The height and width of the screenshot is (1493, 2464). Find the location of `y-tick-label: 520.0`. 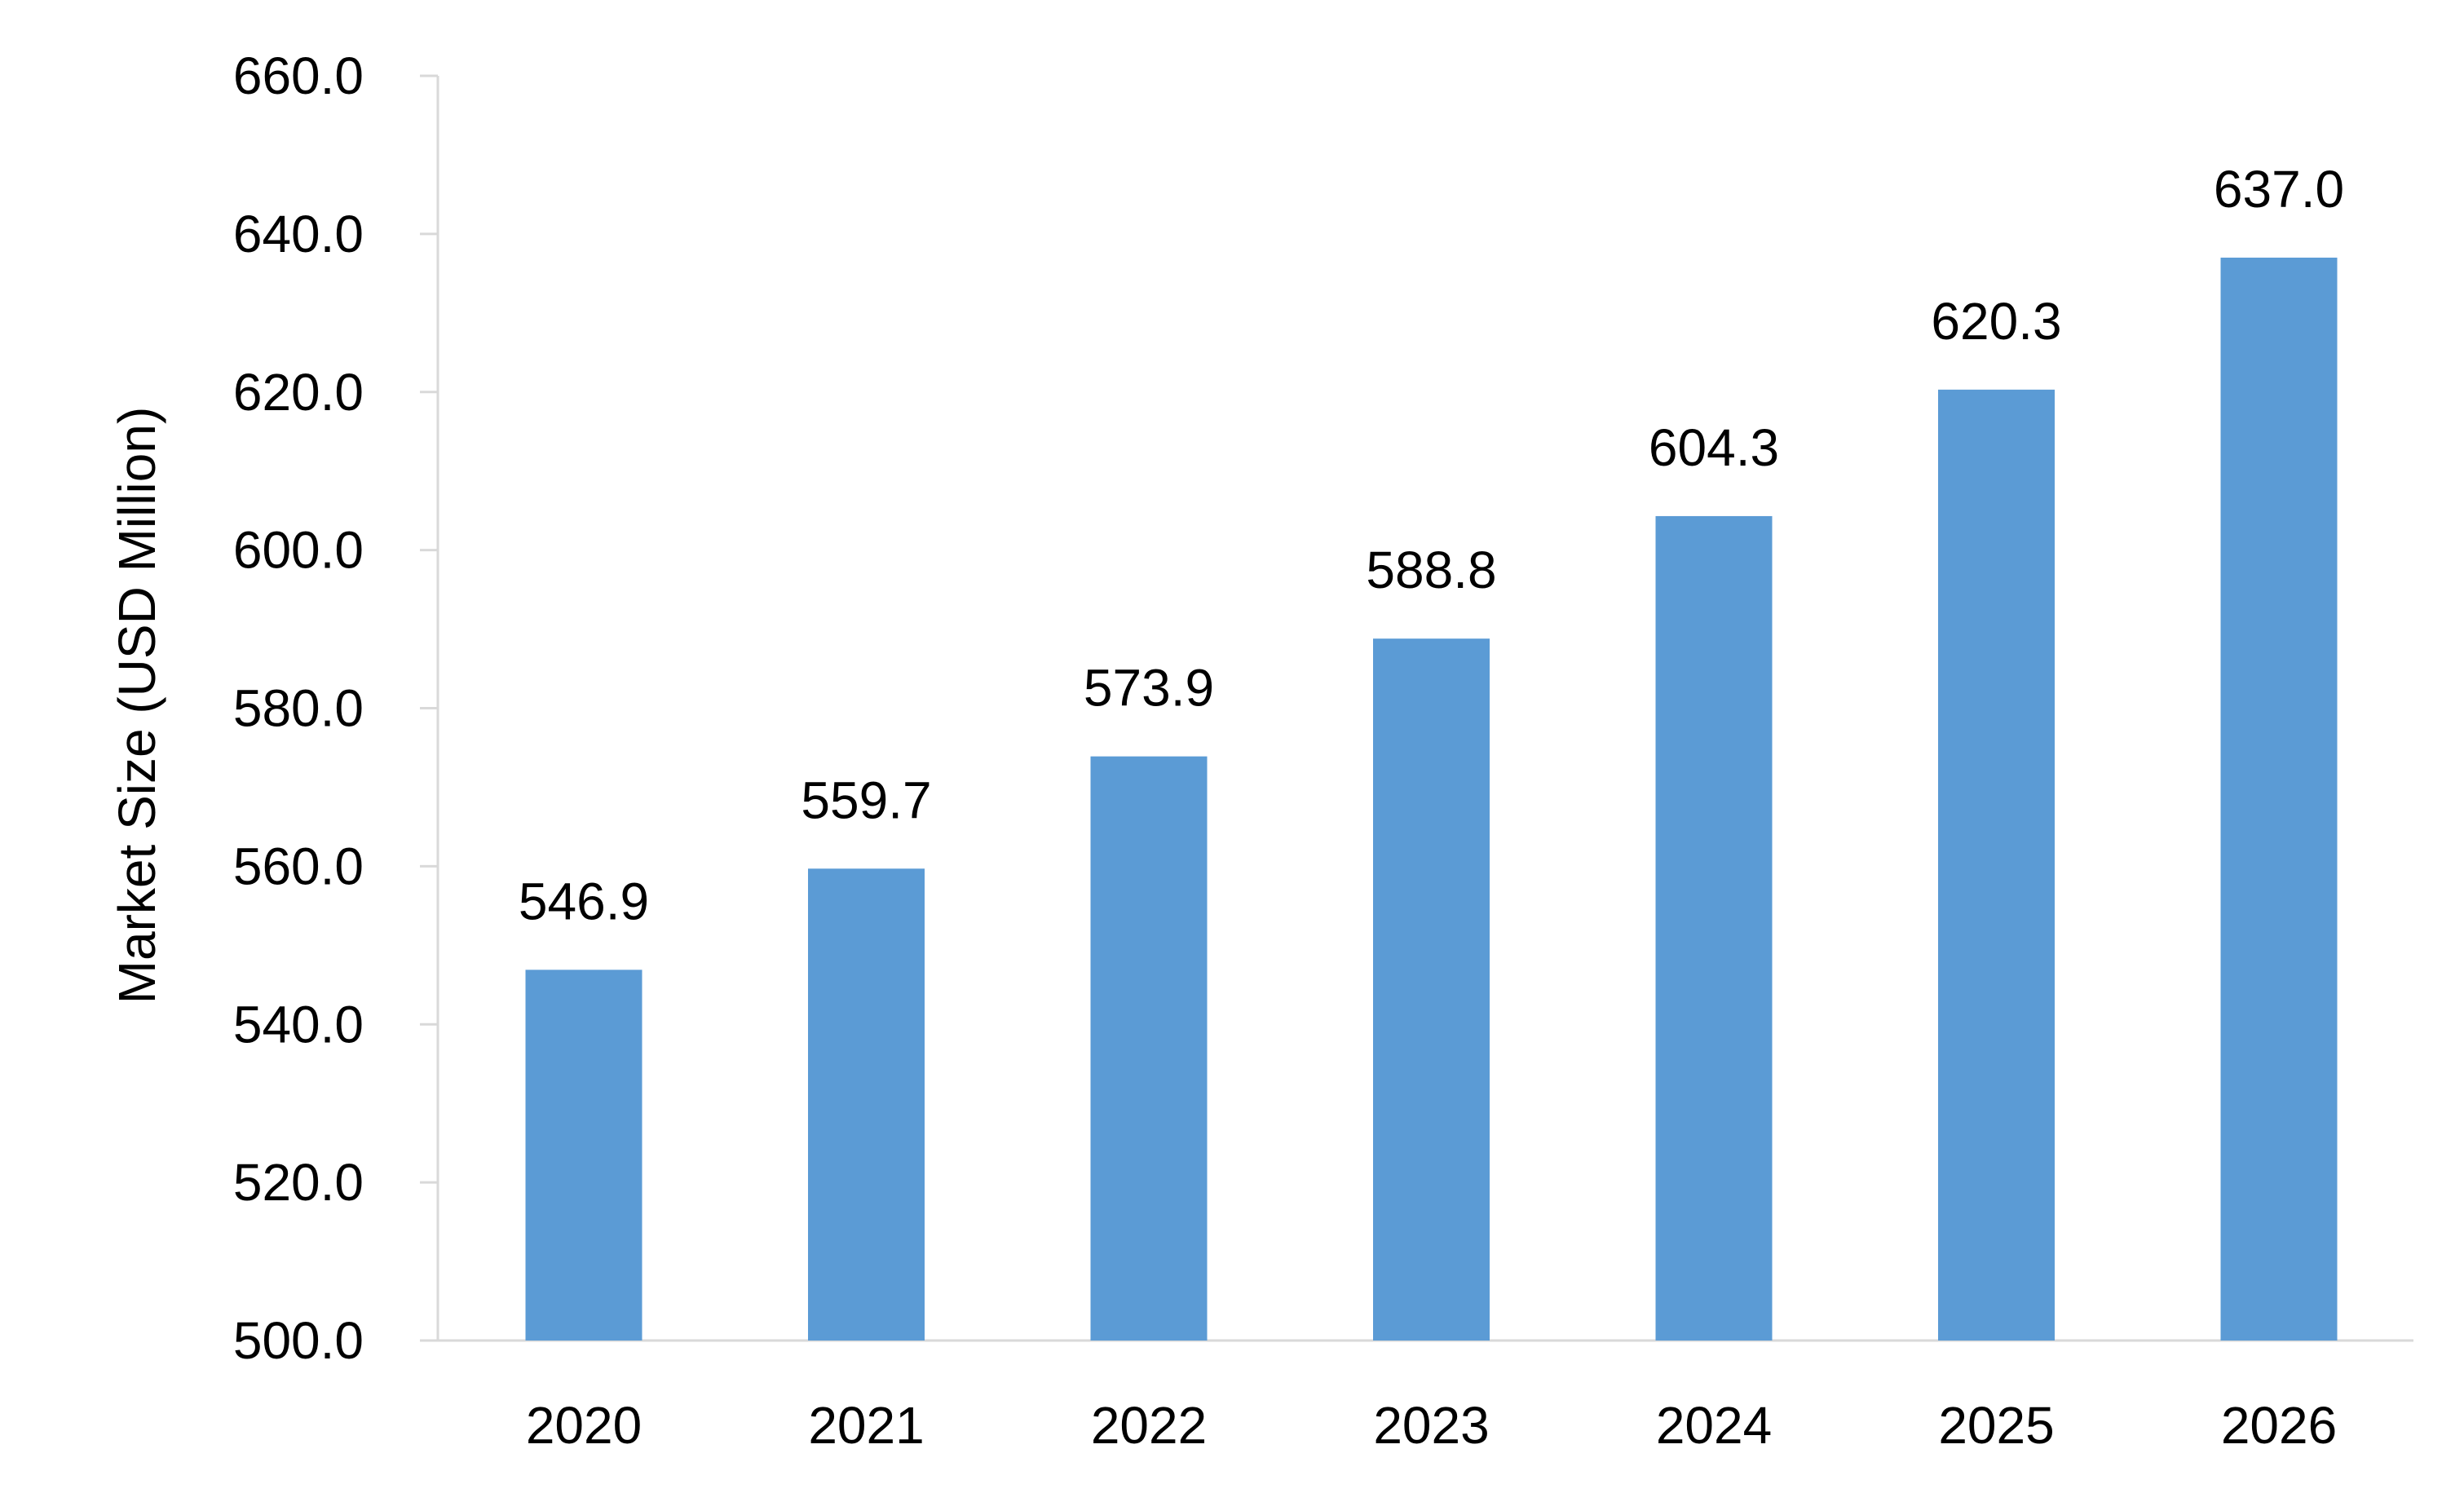

y-tick-label: 520.0 is located at coordinates (298, 1182).